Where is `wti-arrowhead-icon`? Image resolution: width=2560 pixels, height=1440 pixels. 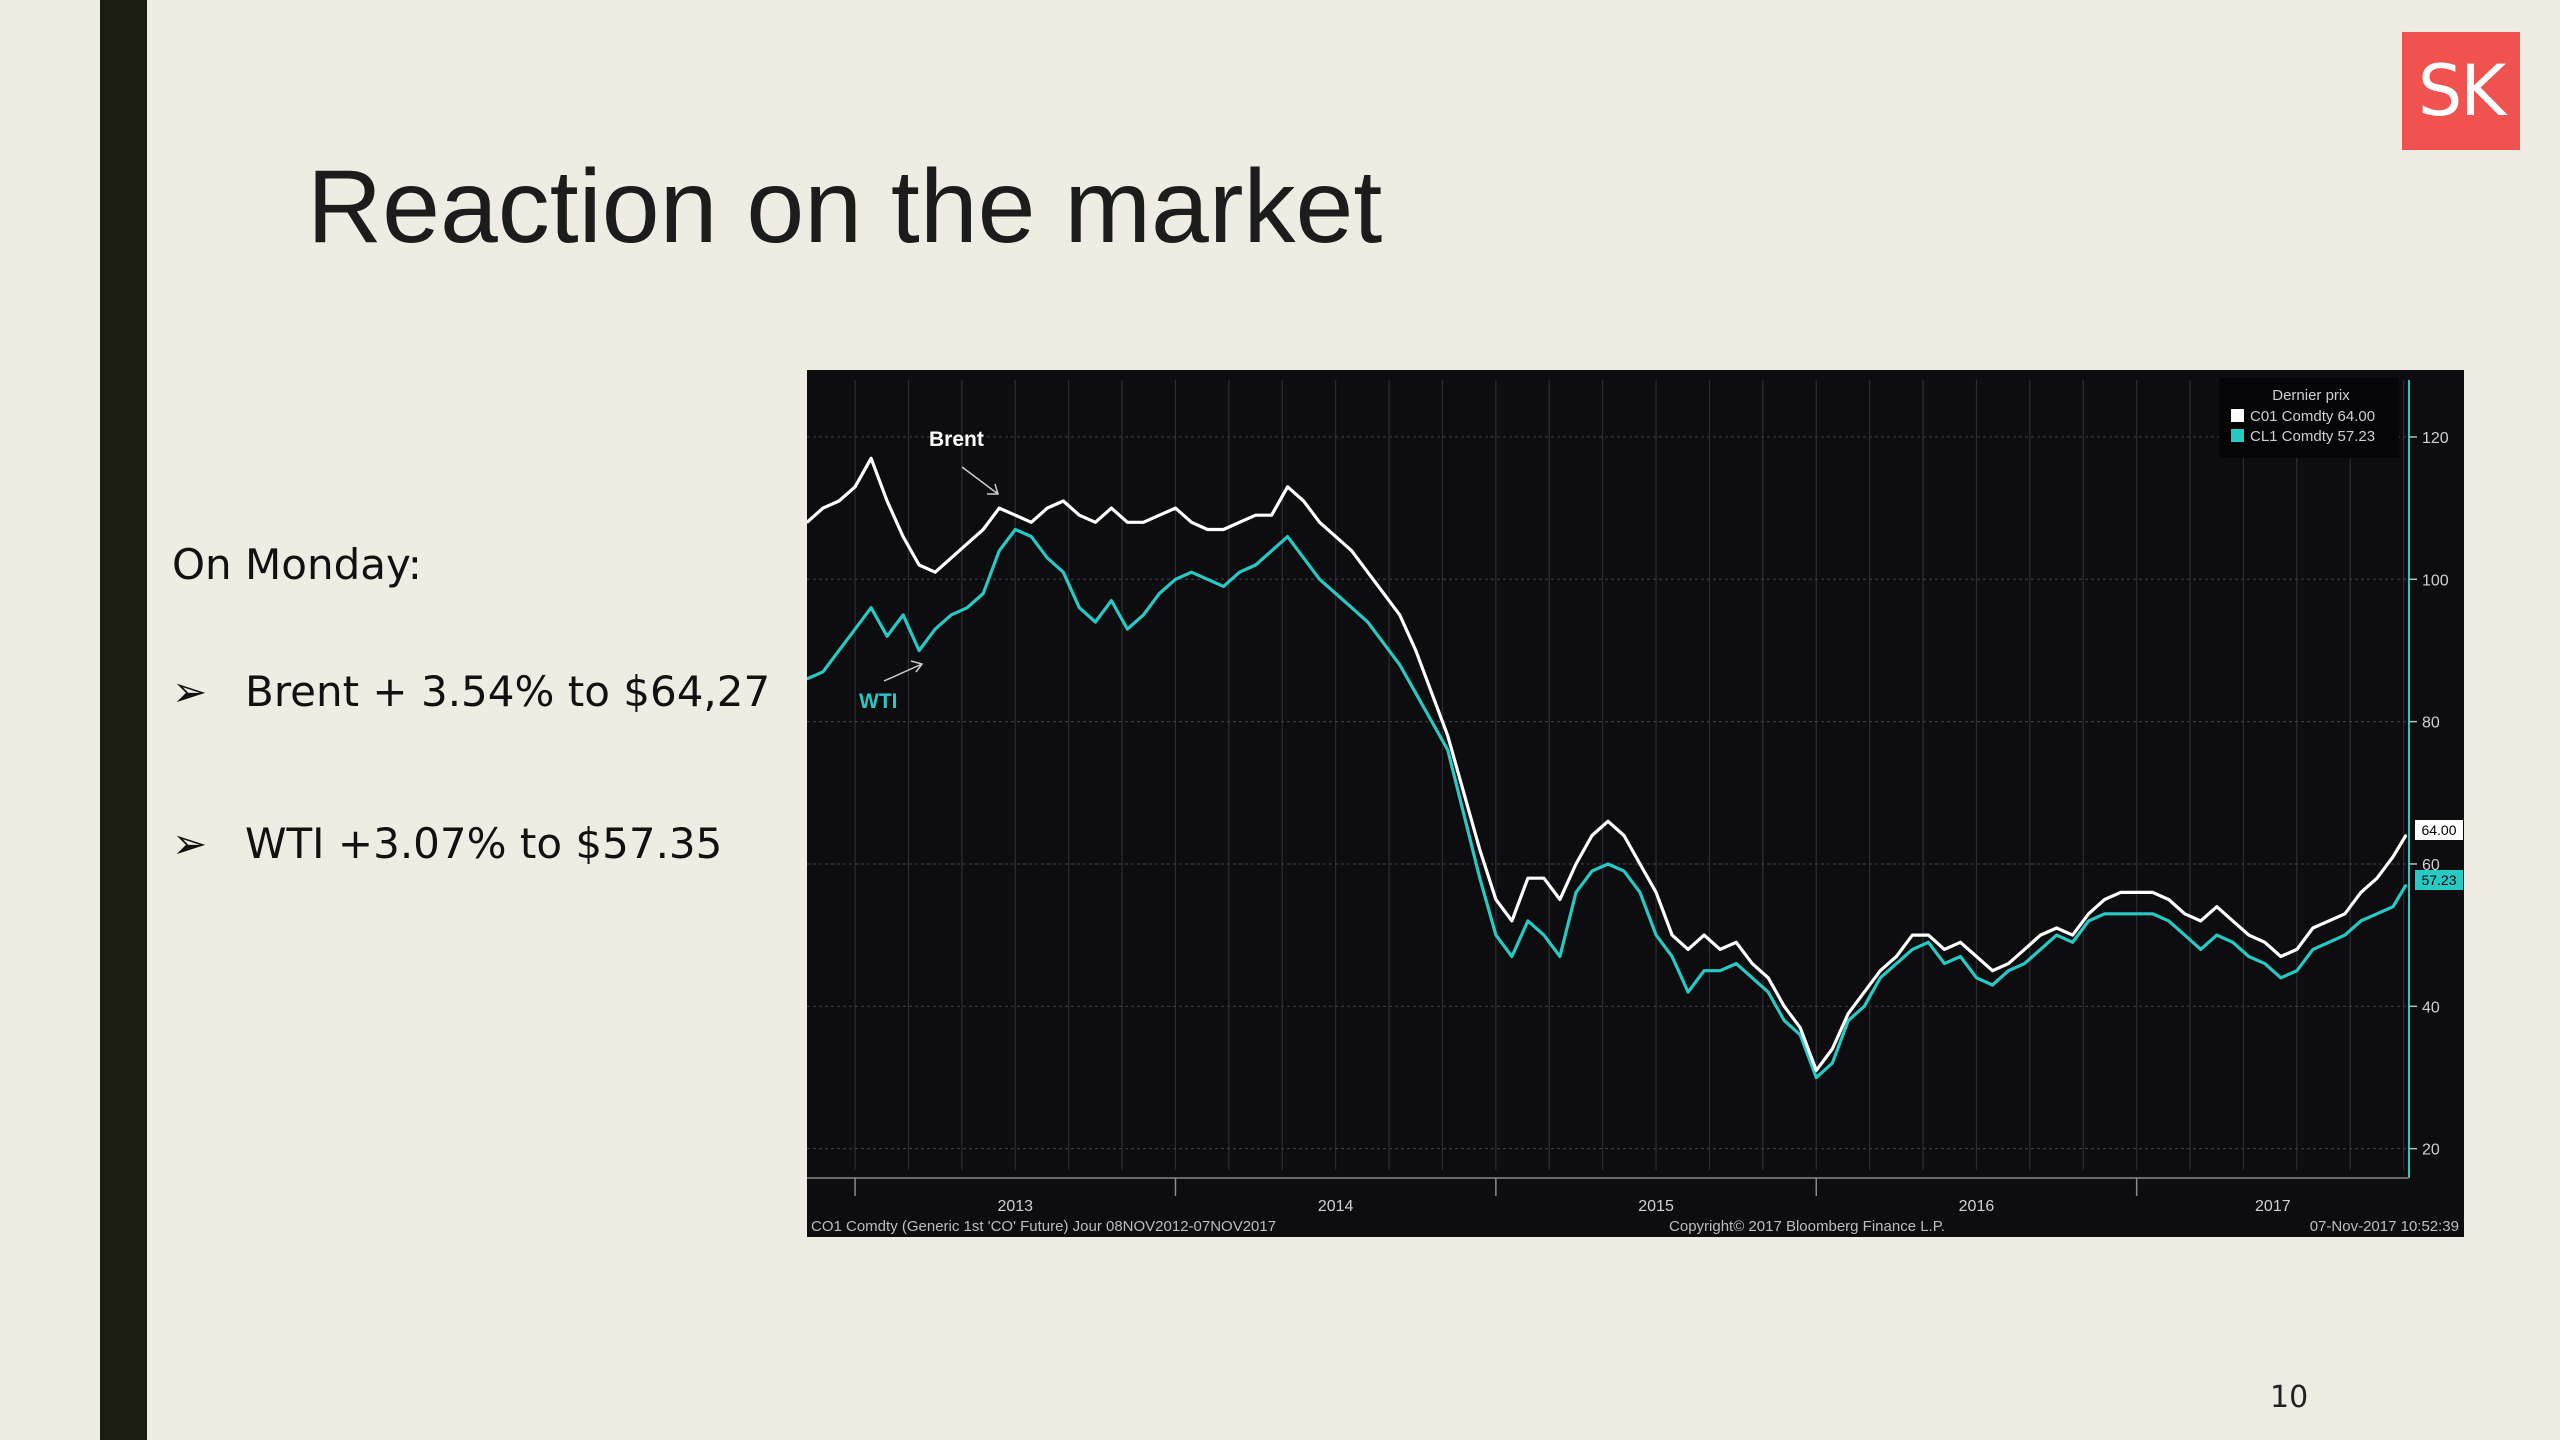 wti-arrowhead-icon is located at coordinates (917, 666).